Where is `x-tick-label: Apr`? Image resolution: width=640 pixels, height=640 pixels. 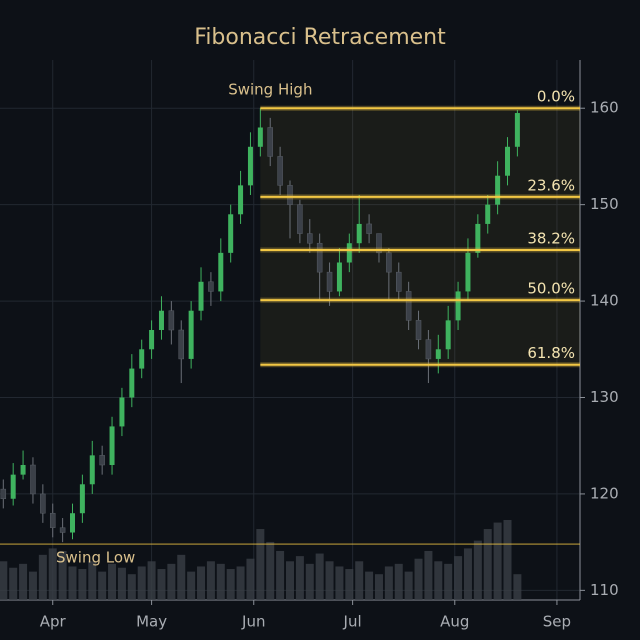
x-tick-label: Apr is located at coordinates (53, 622).